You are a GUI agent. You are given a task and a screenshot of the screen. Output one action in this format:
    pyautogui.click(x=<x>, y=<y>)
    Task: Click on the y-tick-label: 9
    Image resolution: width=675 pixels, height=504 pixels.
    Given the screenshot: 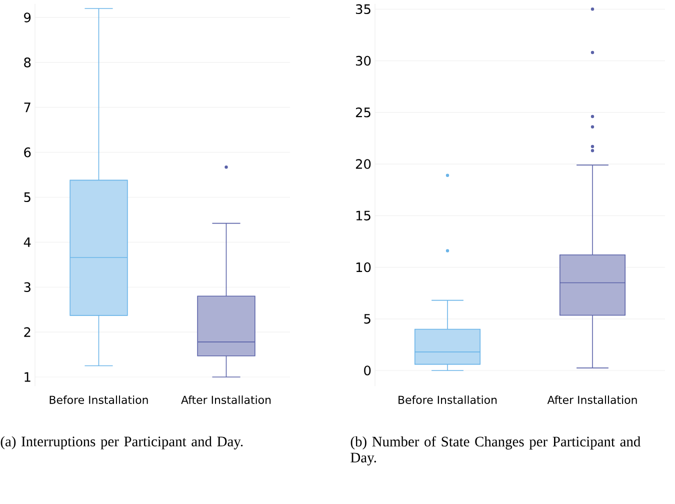 What is the action you would take?
    pyautogui.click(x=27, y=17)
    